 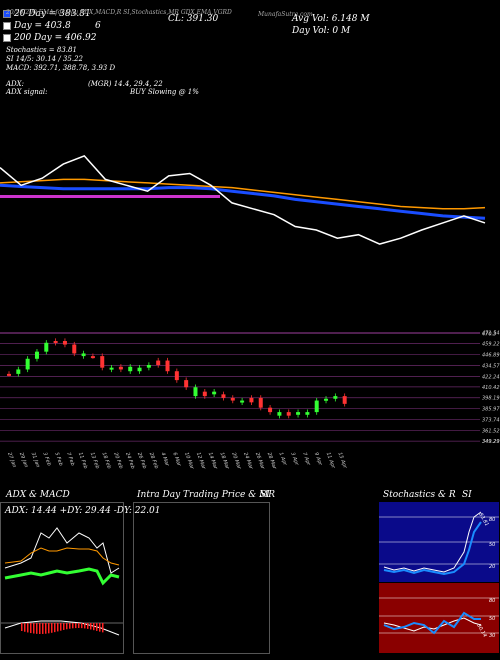 I want to click on rsi-level-30: 30, so click(x=492, y=636).